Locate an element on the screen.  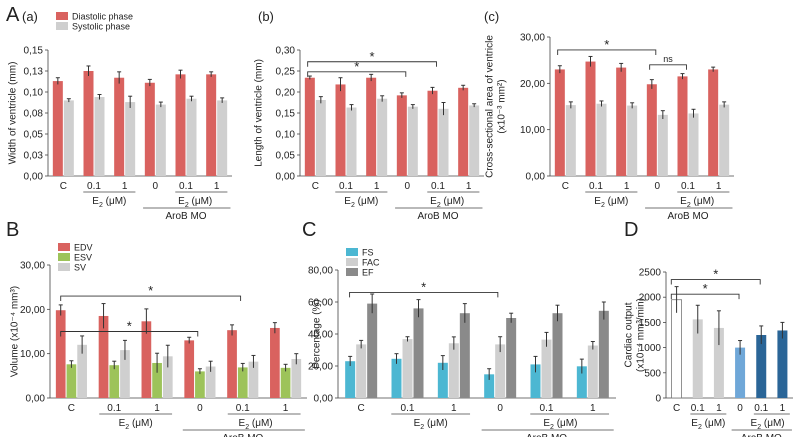
legend-label: ESV is located at coordinates (83, 258).